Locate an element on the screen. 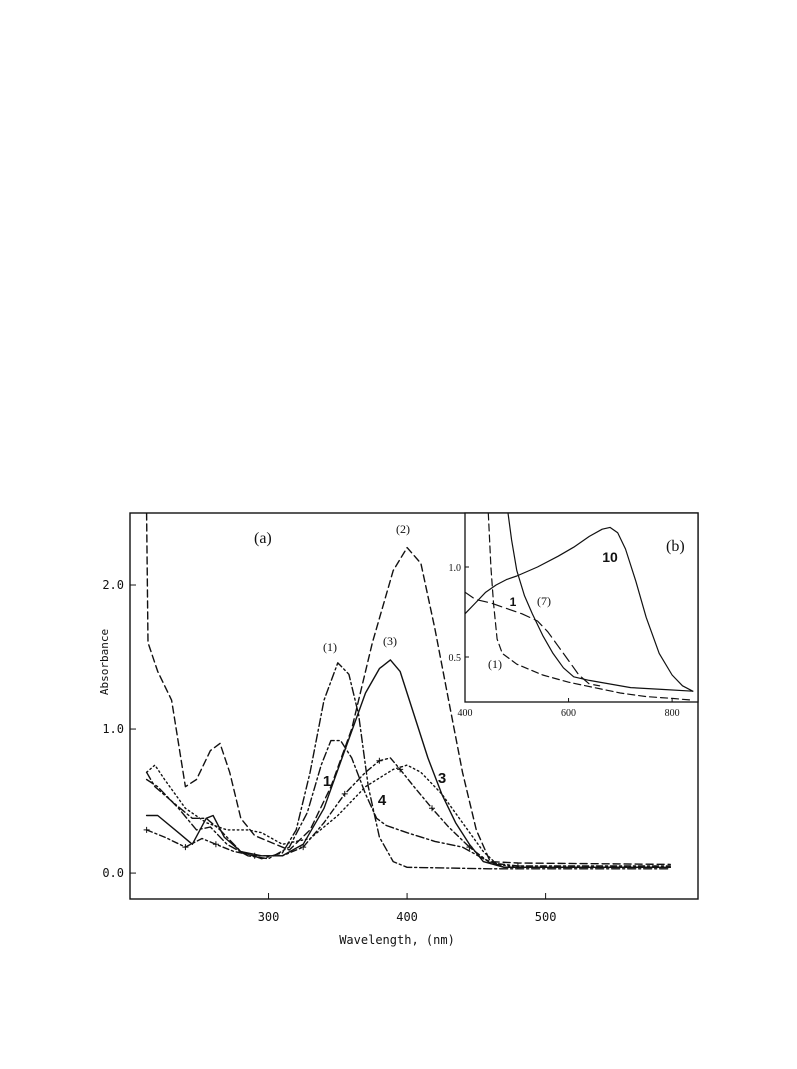  label-series-(1): (1) is located at coordinates (330, 647).